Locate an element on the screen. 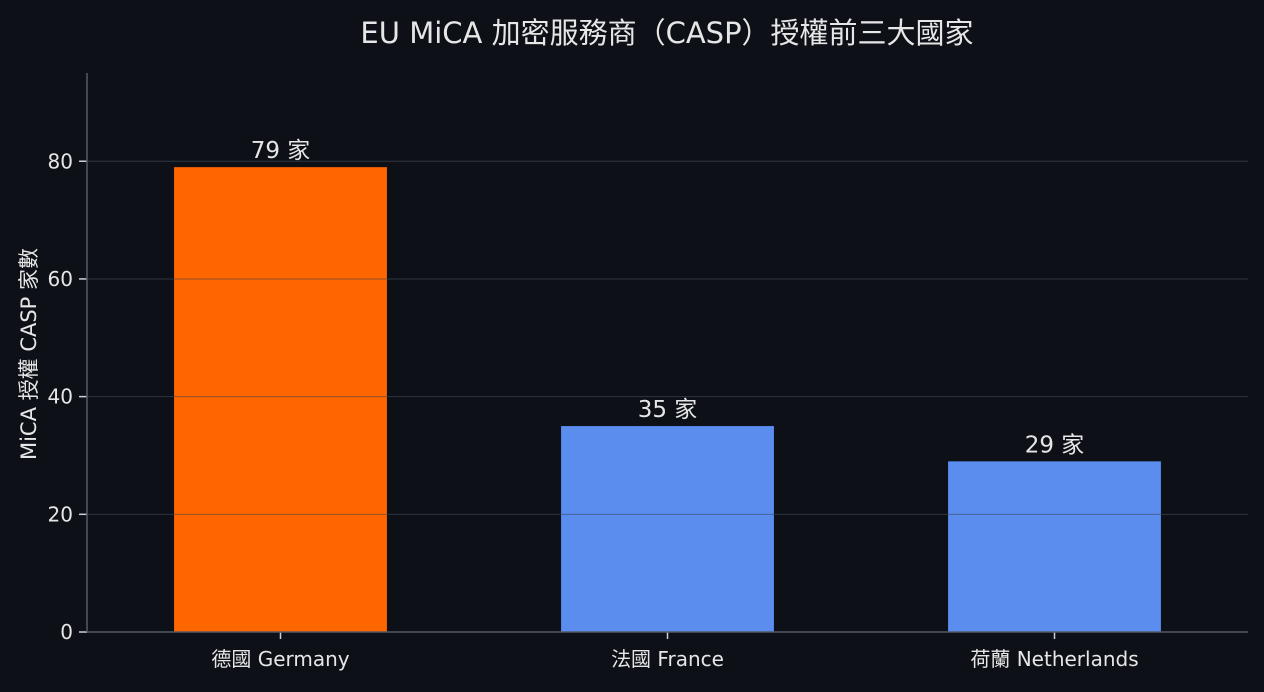  y-tick-label: 80 is located at coordinates (60, 161).